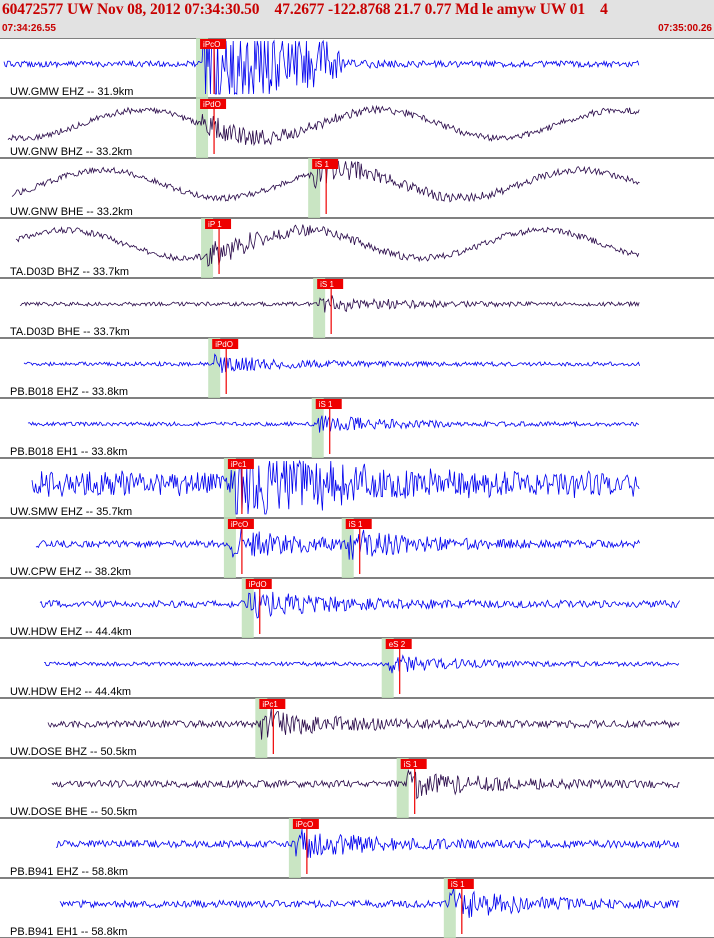 This screenshot has height=938, width=714. I want to click on trace-panel: iPcO iS 1 UW.CPW EHZ -- 38.2km, so click(325, 548).